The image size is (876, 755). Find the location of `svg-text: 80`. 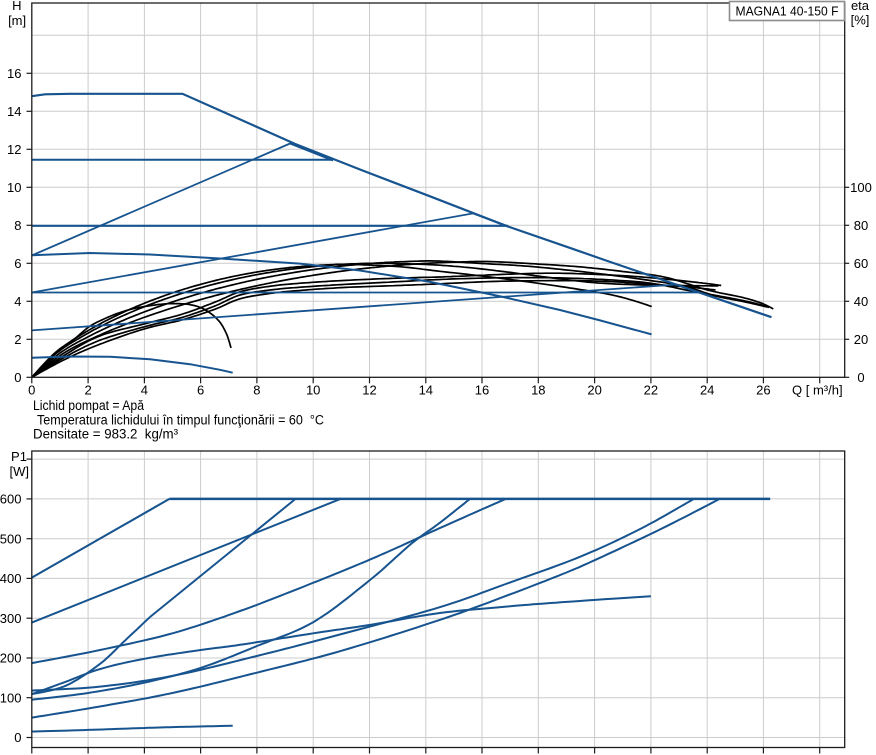

svg-text: 80 is located at coordinates (861, 225).